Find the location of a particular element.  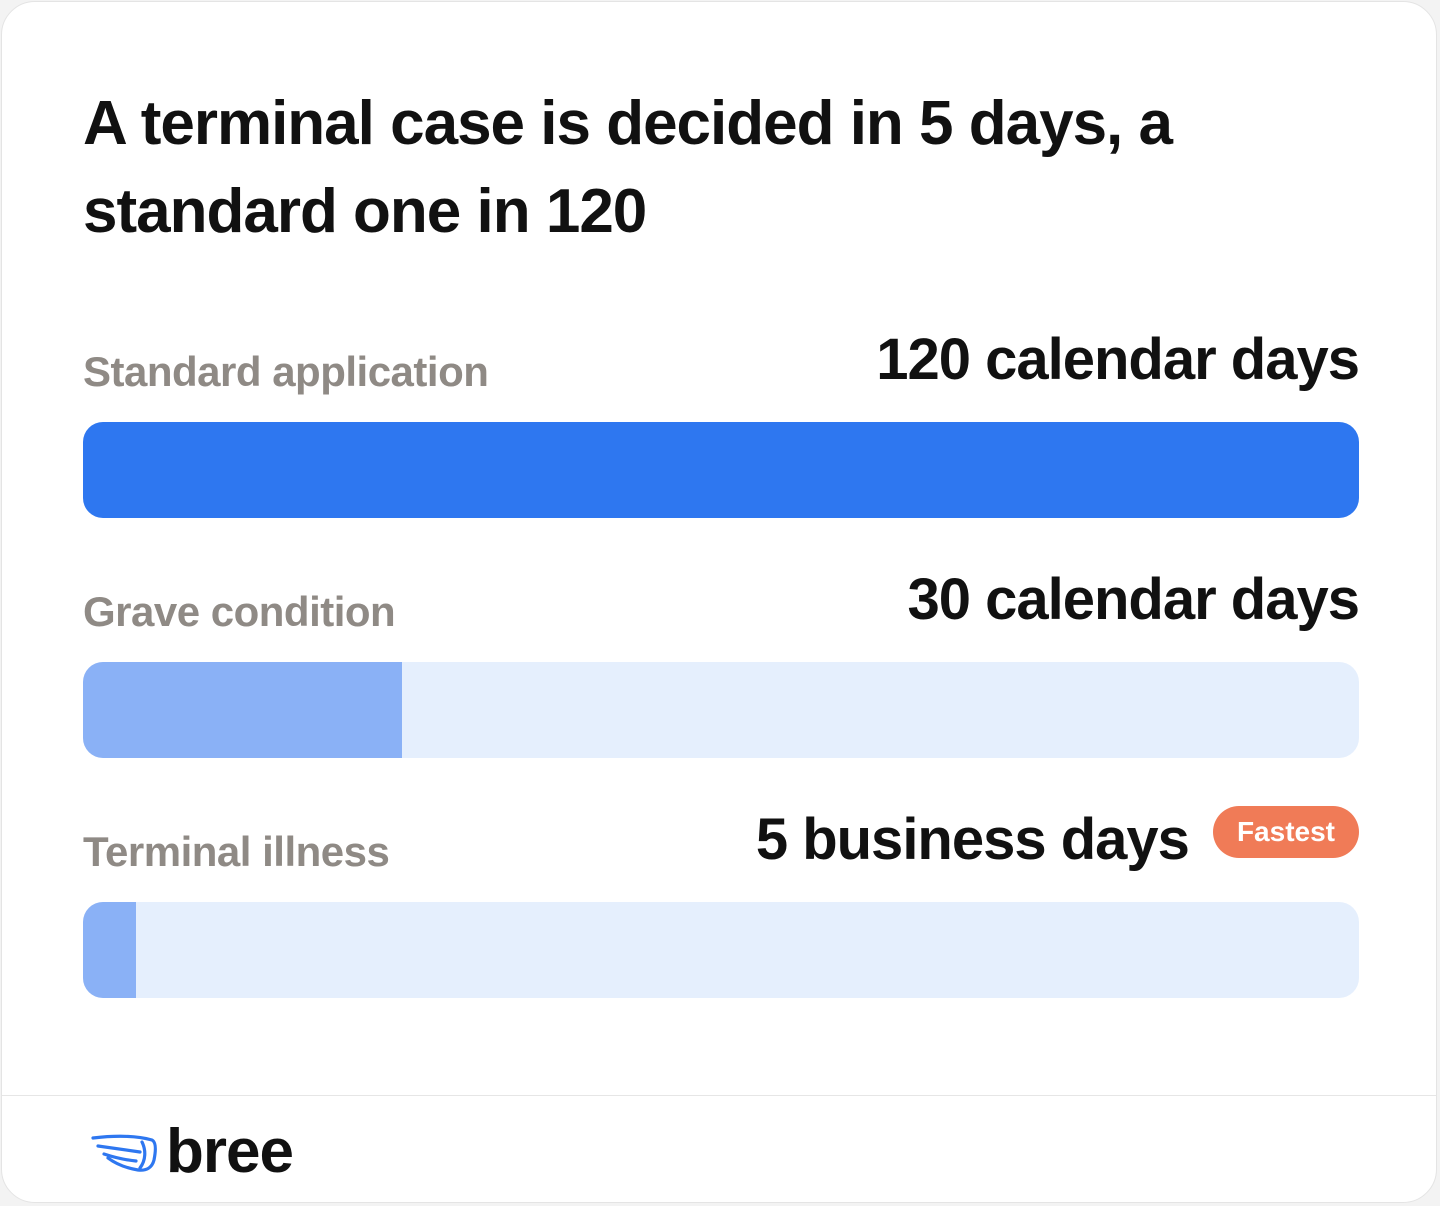

category-label: Terminal illness is located at coordinates (236, 851).